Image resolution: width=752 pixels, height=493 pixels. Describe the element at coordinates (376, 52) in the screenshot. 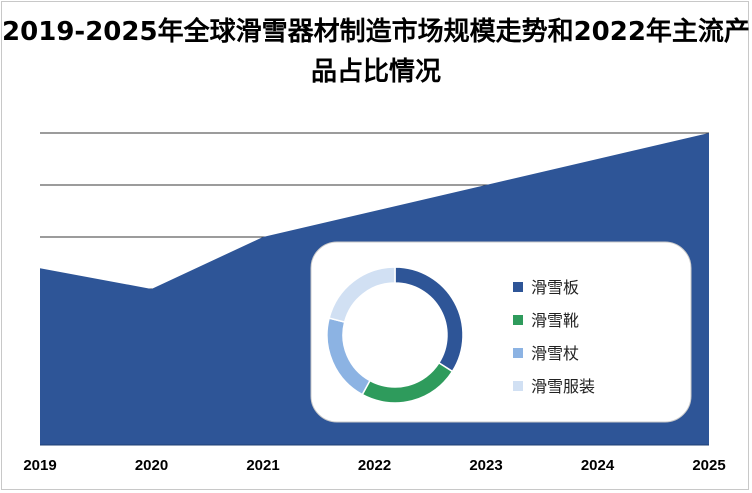

I see `chart-title: 2019-2025年全球滑雪器材制造市场规模走势和2022年主流产品占比情况` at that location.